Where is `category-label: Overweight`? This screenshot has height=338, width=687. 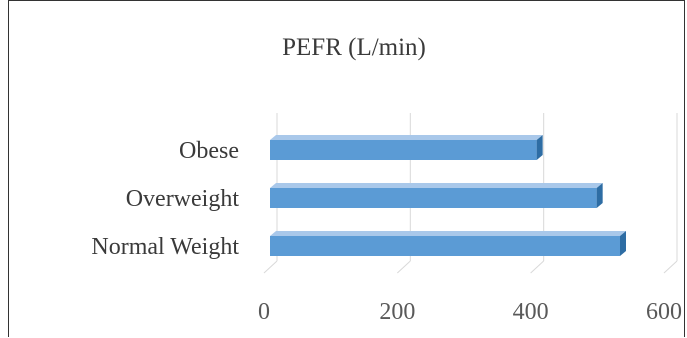
category-label: Overweight is located at coordinates (183, 199).